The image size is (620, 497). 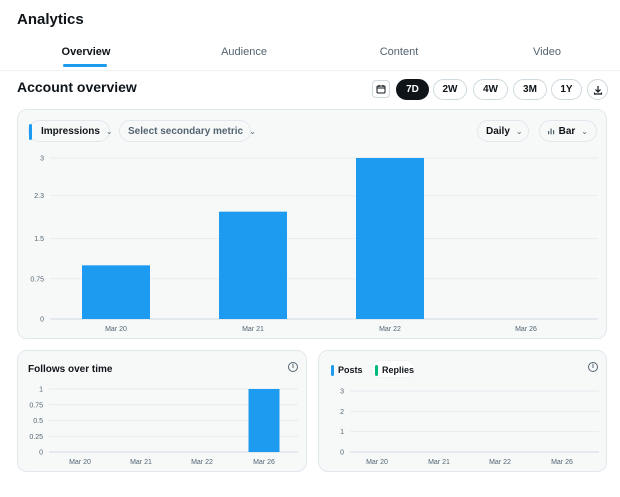 I want to click on y-tick-label: 1.5, so click(x=39, y=239).